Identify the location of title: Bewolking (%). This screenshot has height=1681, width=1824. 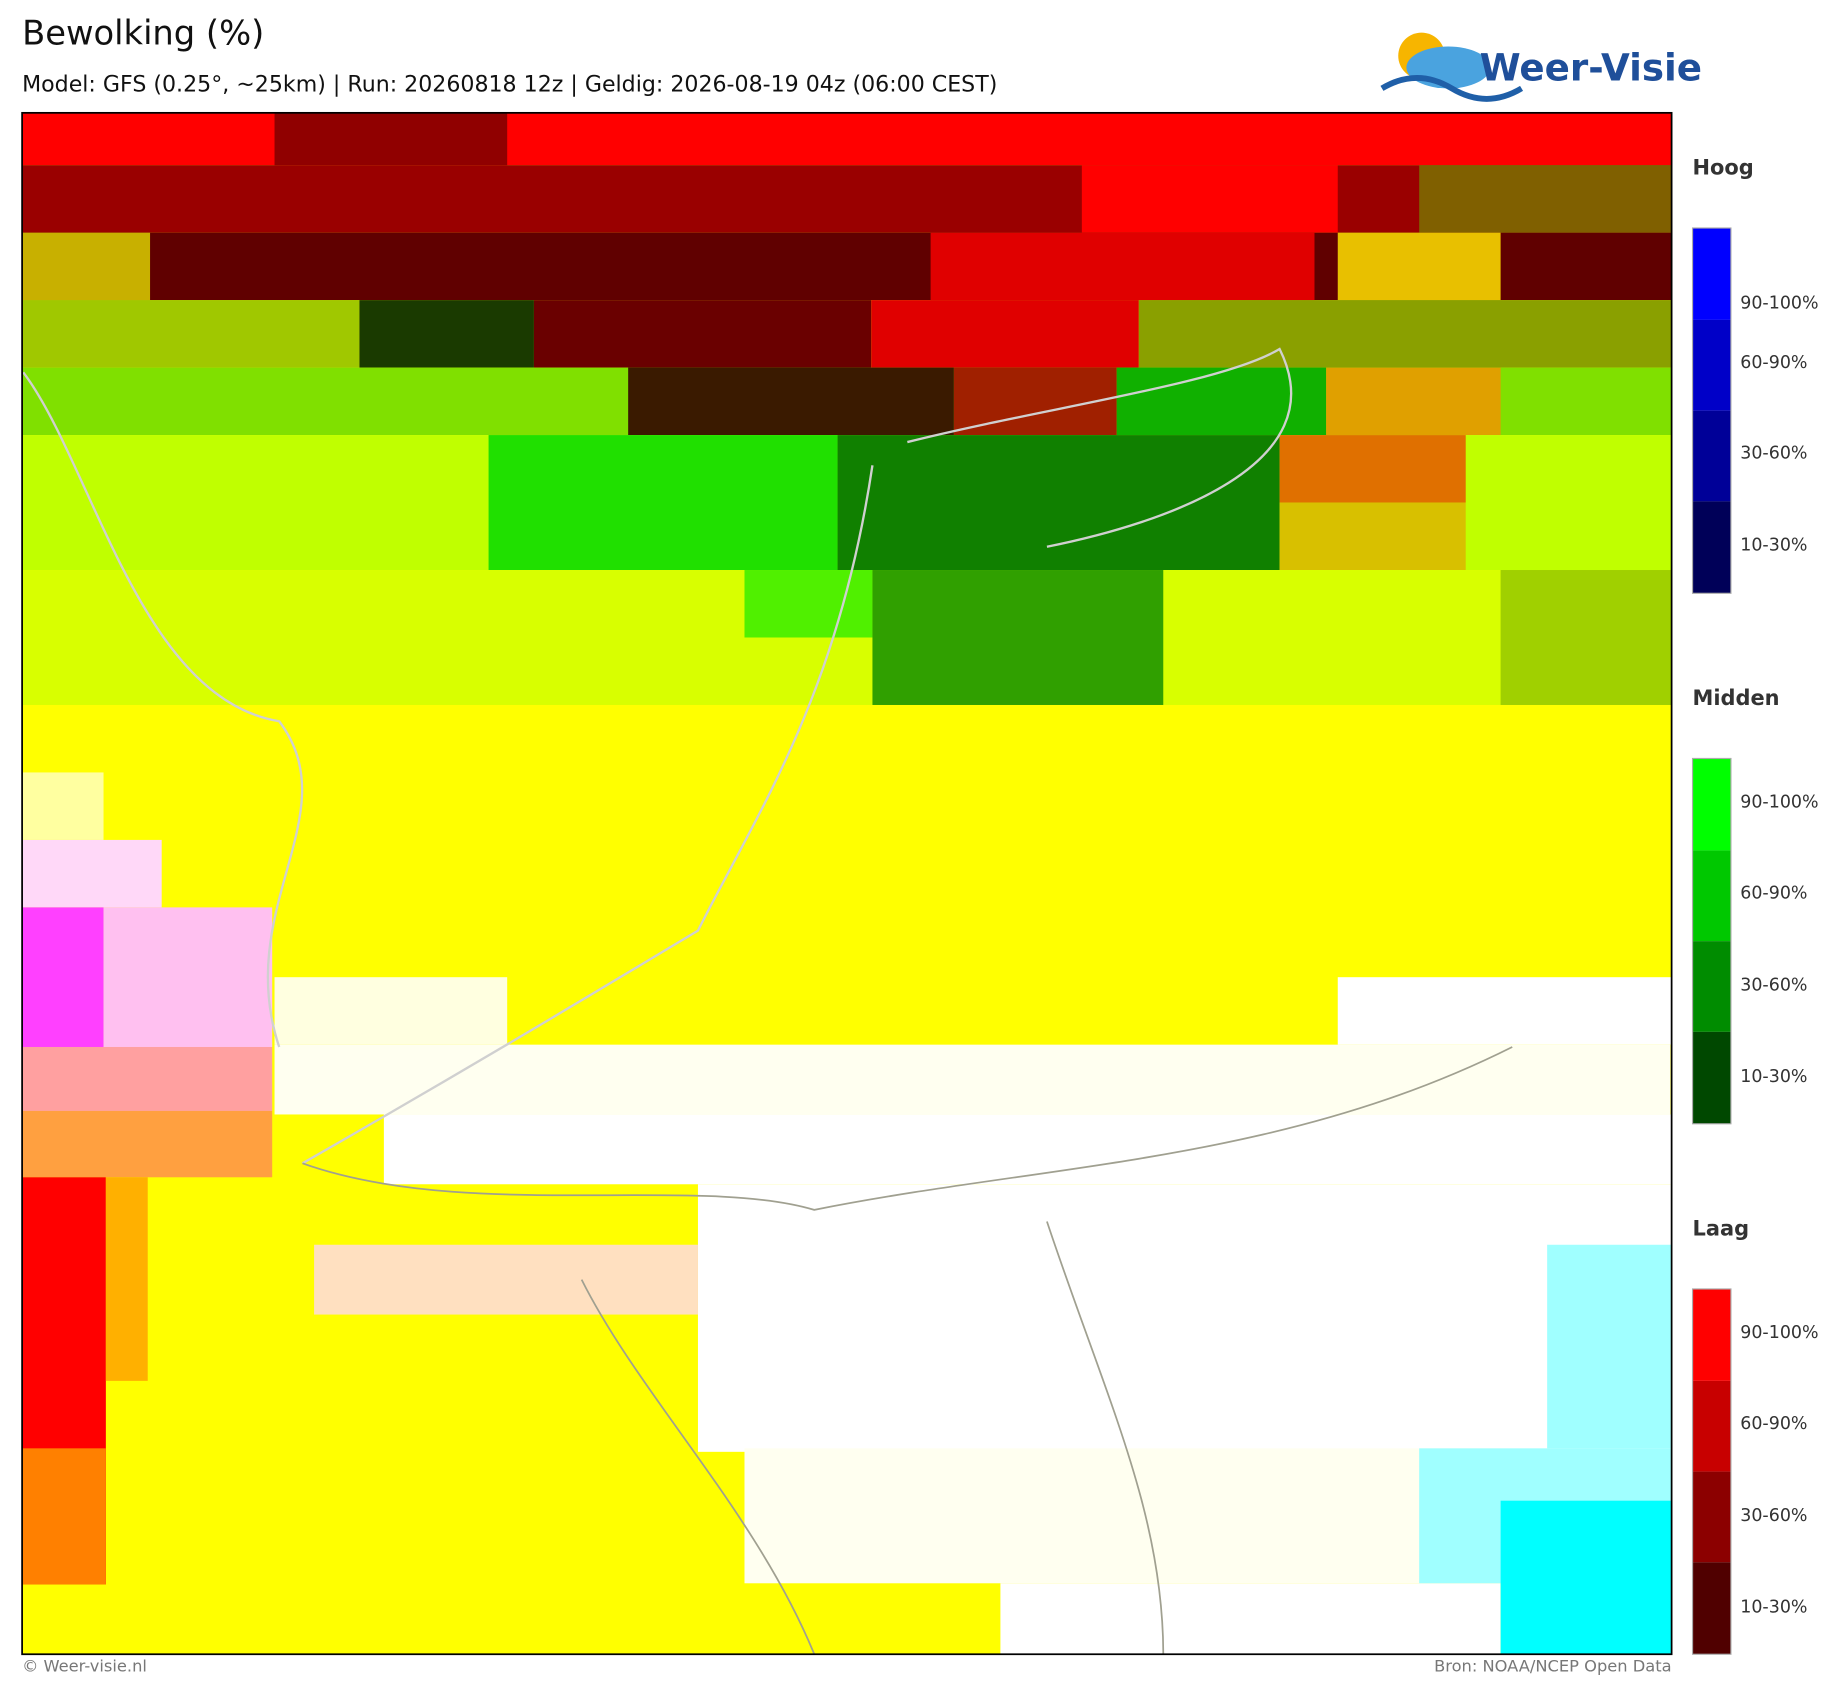
(143, 32).